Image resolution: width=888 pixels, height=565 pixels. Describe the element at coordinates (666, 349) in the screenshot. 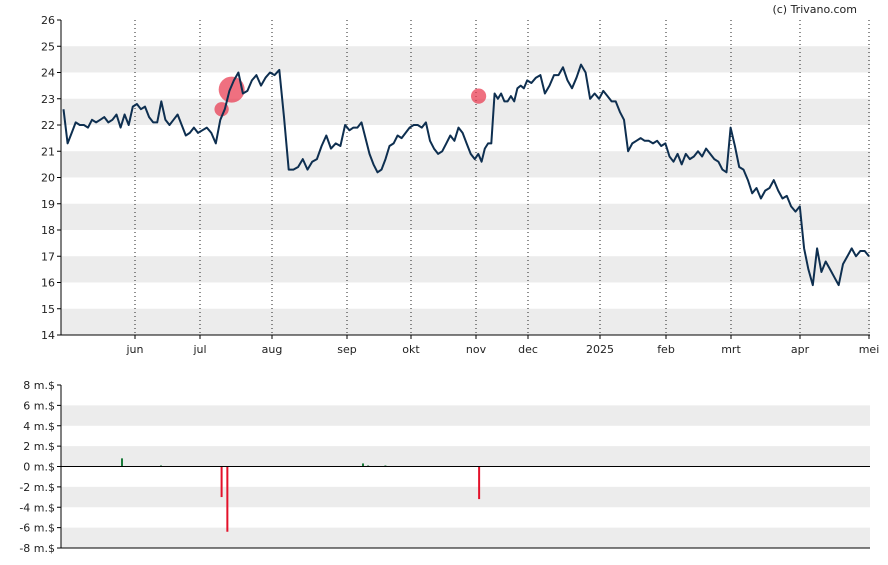

I see `month-tick-label: feb` at that location.